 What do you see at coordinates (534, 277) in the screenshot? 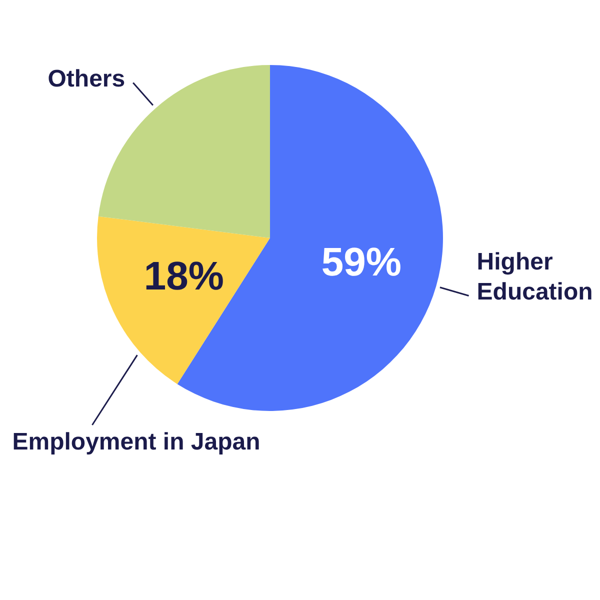
I see `slice-label: Higher Education` at bounding box center [534, 277].